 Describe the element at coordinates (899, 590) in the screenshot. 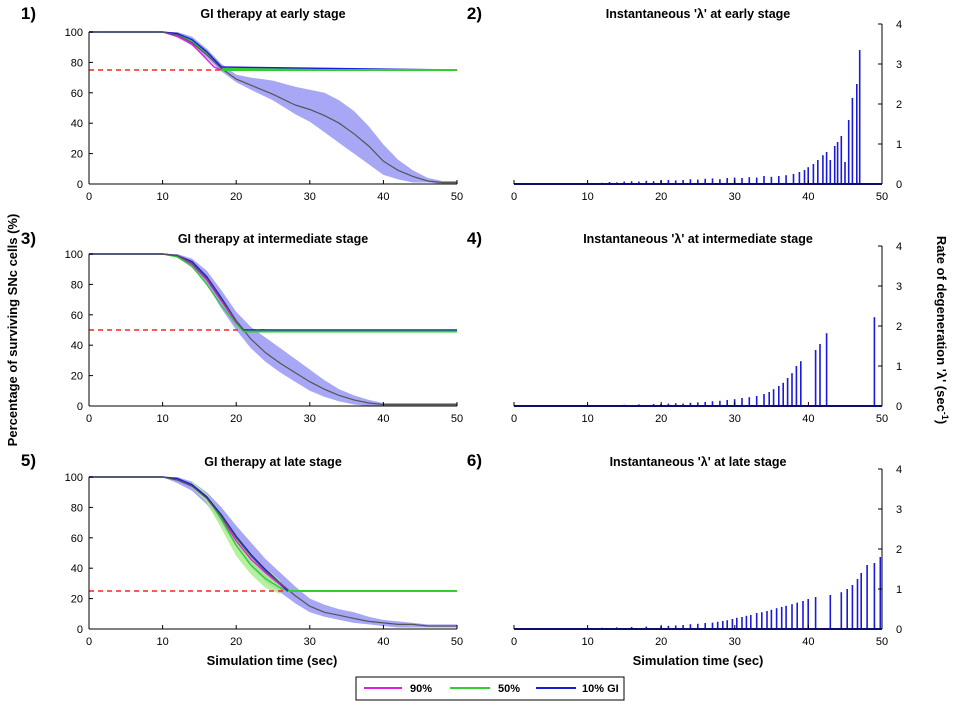

I see `y-tick-label-6-1: 1` at that location.